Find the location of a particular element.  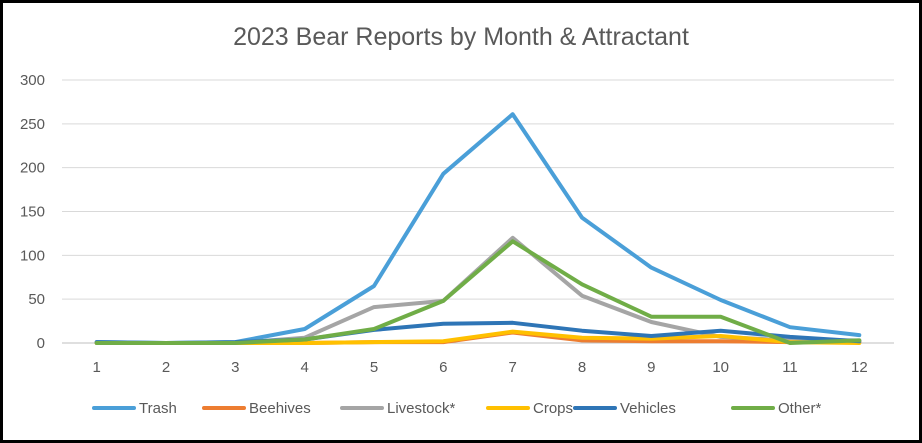

y-axis-ticks: 0 50 100 150 200 250 300 is located at coordinates (32, 212).